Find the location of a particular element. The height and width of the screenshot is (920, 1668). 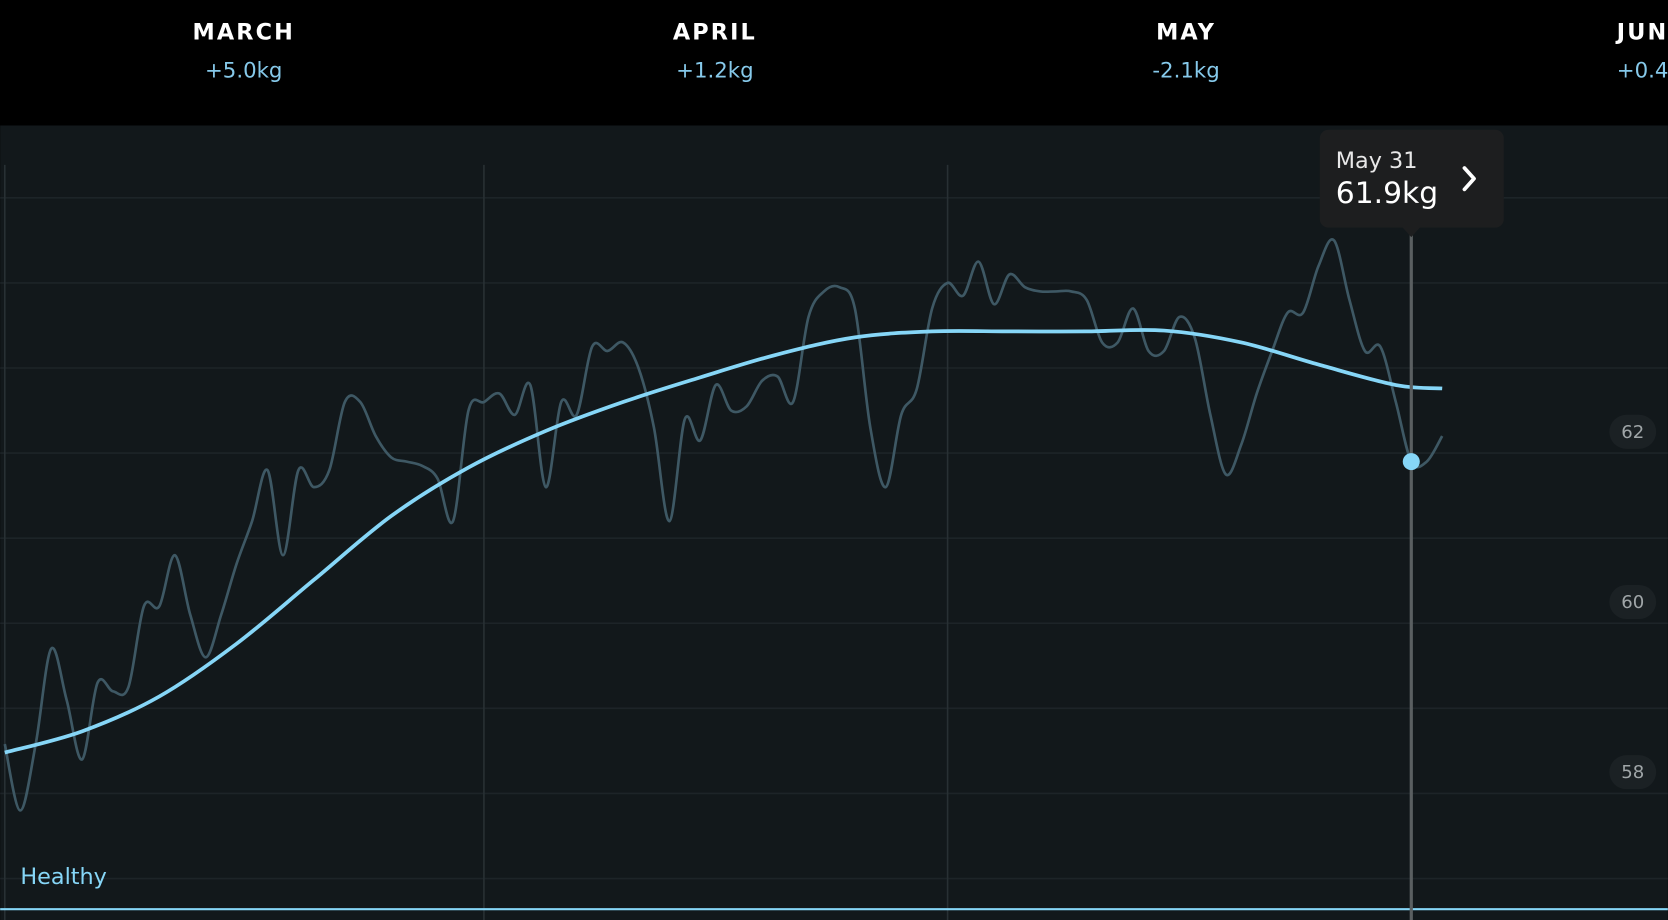

month-name: MARCH is located at coordinates (244, 32).